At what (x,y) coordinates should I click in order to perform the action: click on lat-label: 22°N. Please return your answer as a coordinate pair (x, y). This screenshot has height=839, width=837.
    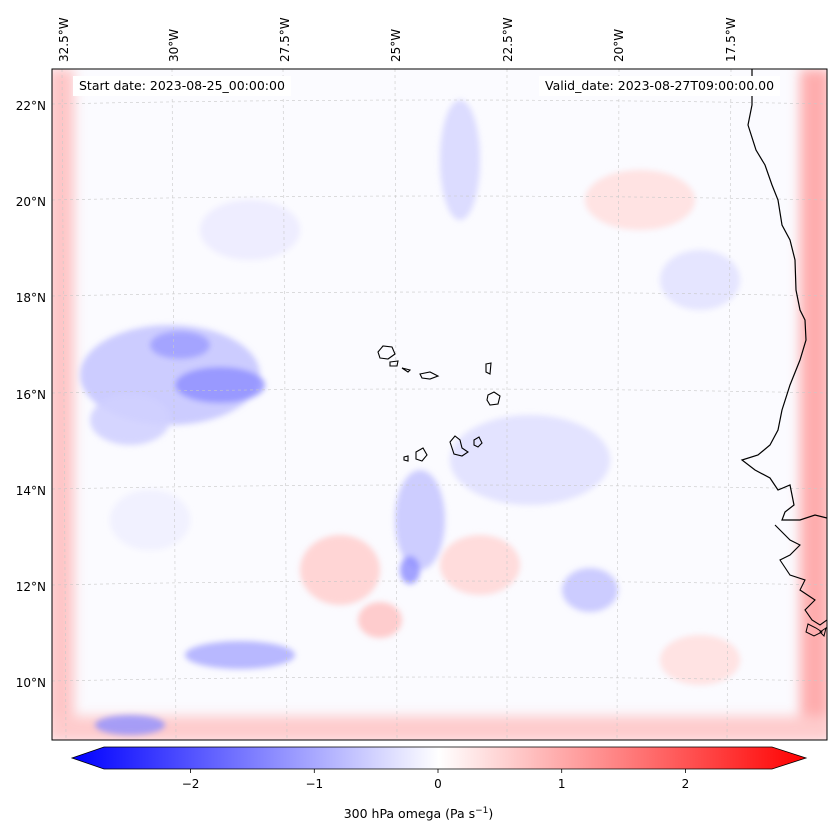
    Looking at the image, I should click on (31, 106).